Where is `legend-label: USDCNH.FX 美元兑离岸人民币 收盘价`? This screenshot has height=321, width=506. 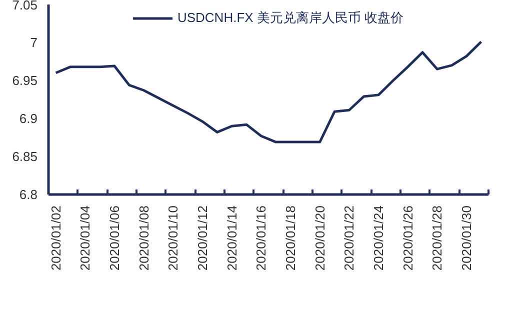 legend-label: USDCNH.FX 美元兑离岸人民币 收盘价 is located at coordinates (290, 18).